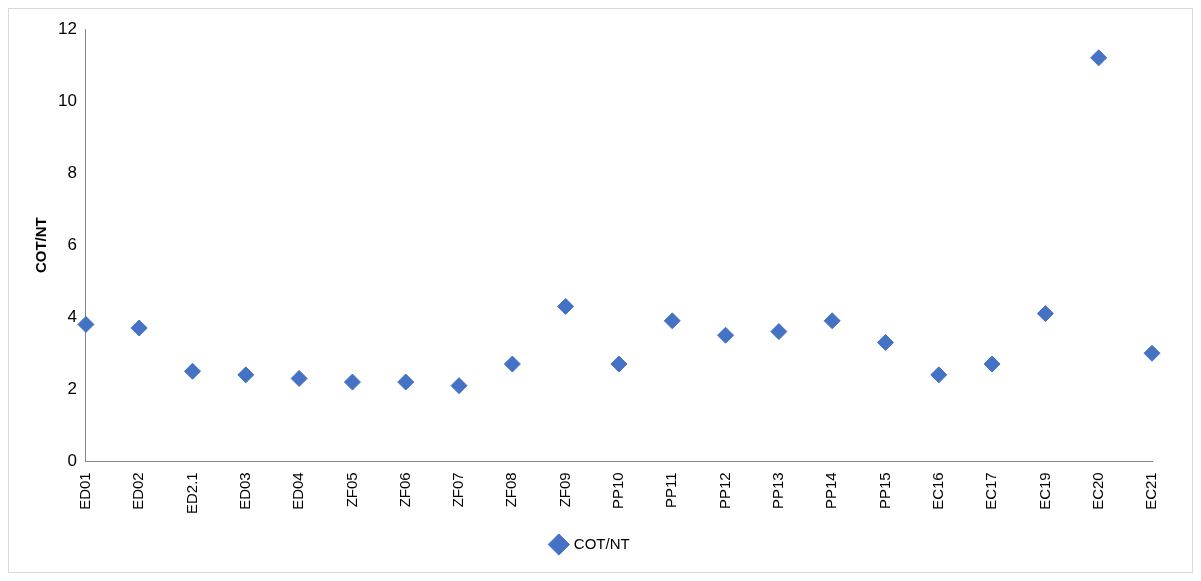  I want to click on x-tick-label: PP12, so click(724, 491).